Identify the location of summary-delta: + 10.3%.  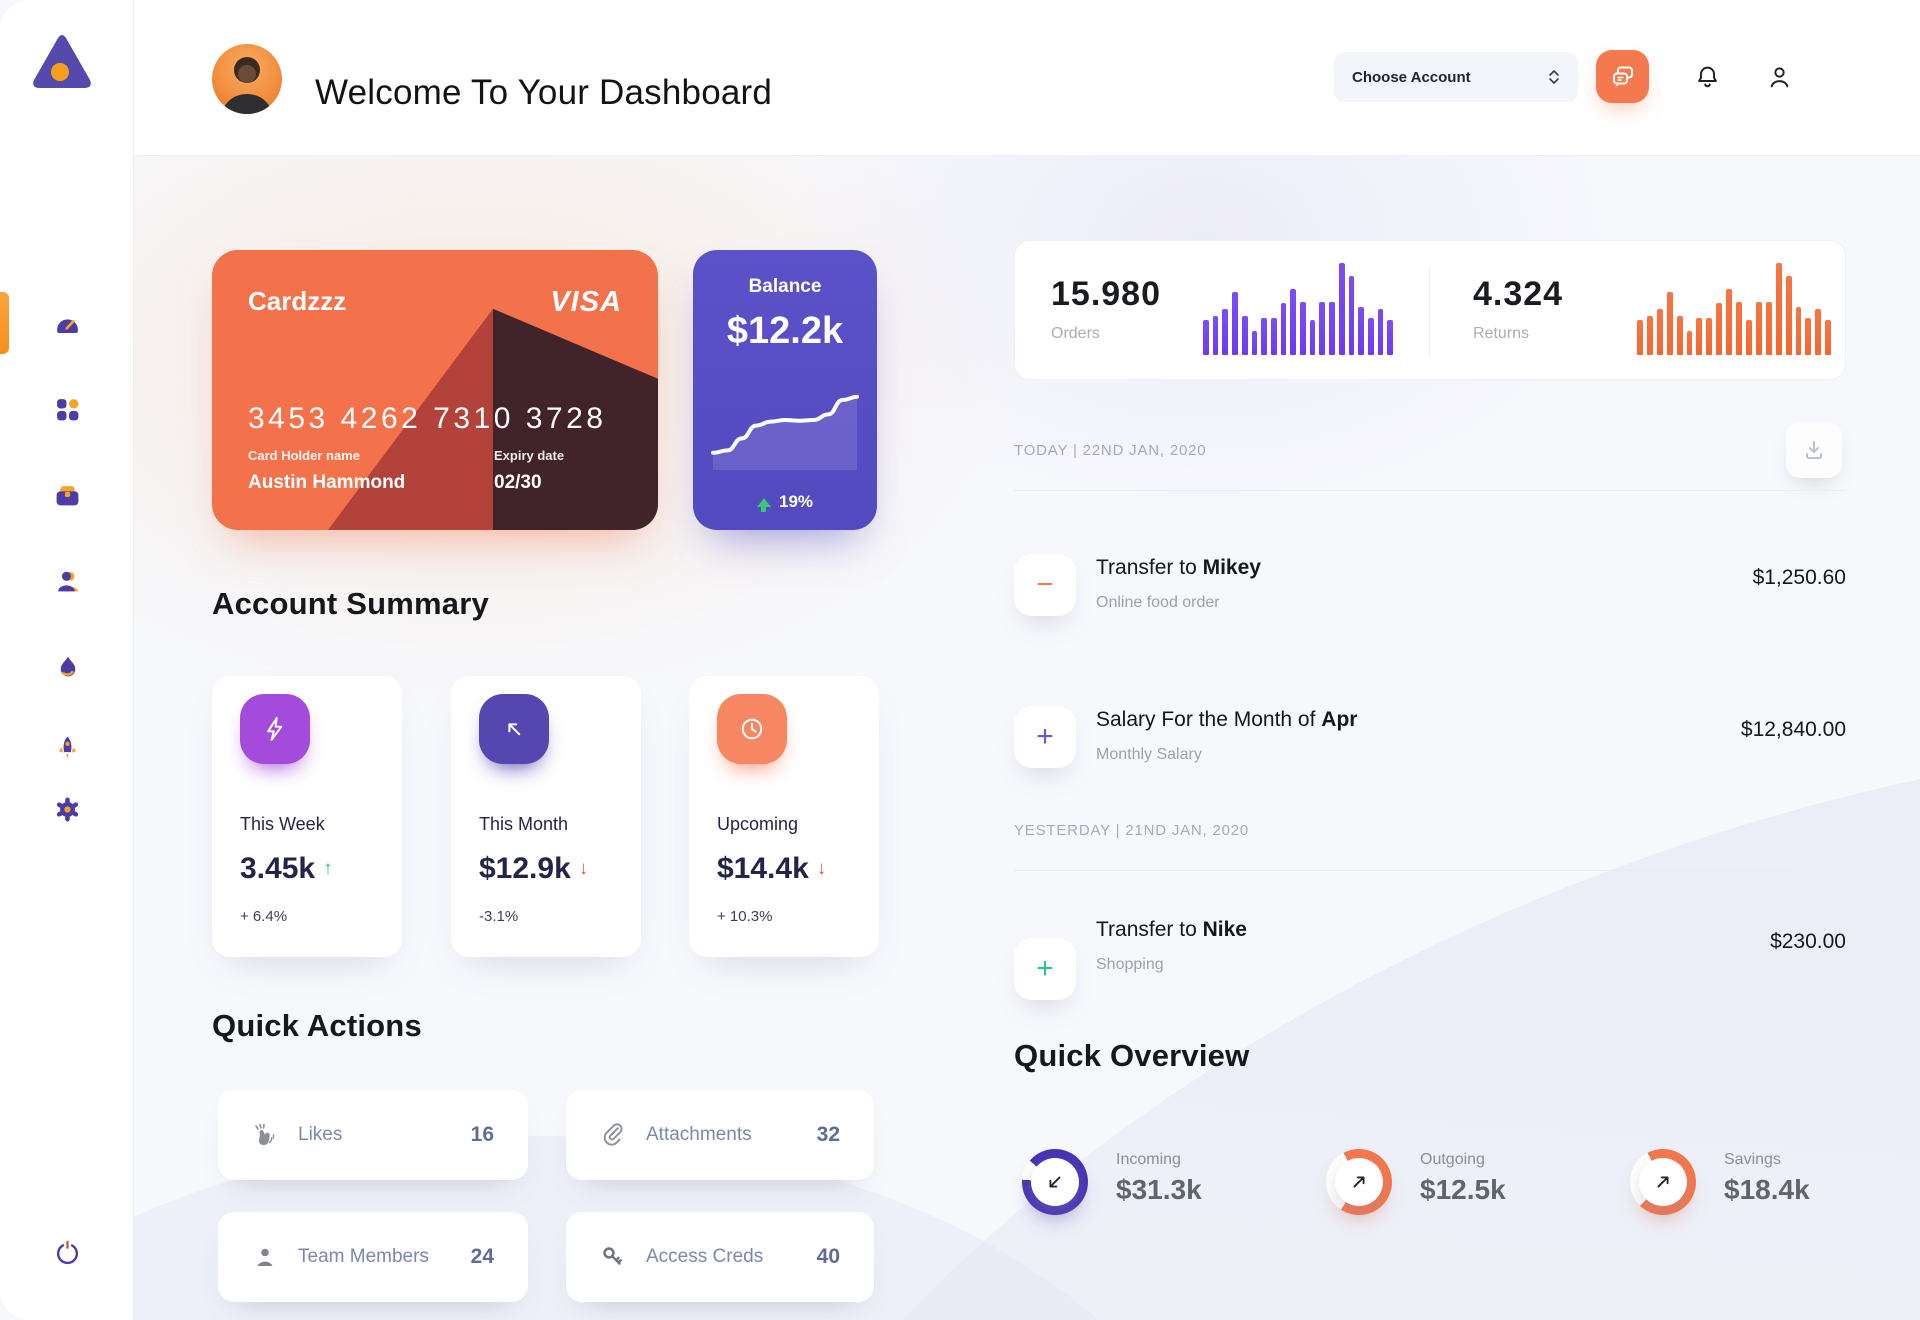
(745, 916).